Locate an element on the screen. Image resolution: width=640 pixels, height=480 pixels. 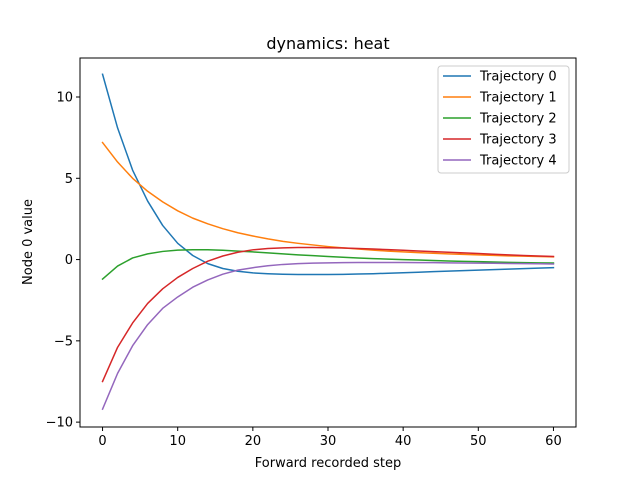
legend-box is located at coordinates (503, 119).